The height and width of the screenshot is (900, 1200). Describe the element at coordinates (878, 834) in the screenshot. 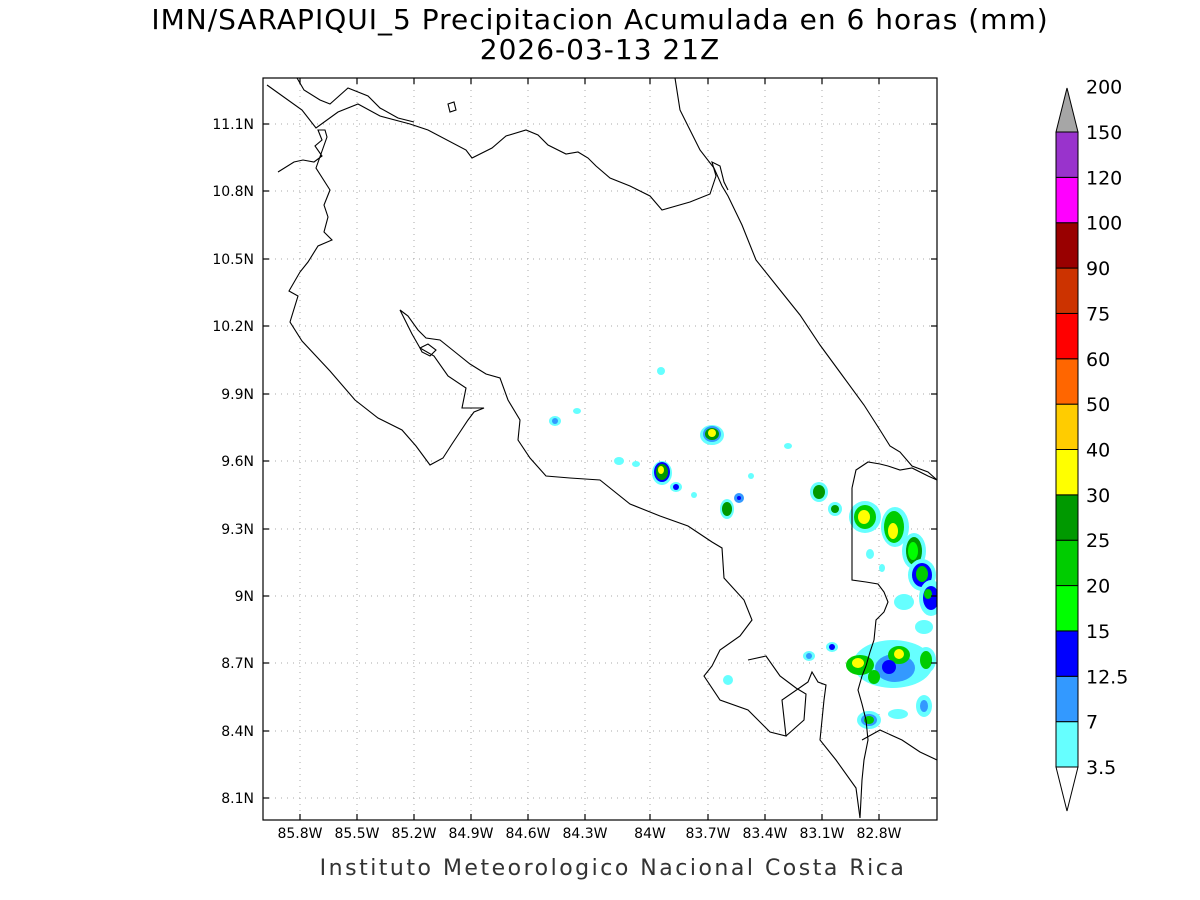

I see `x-tick-label: 82.8W` at that location.